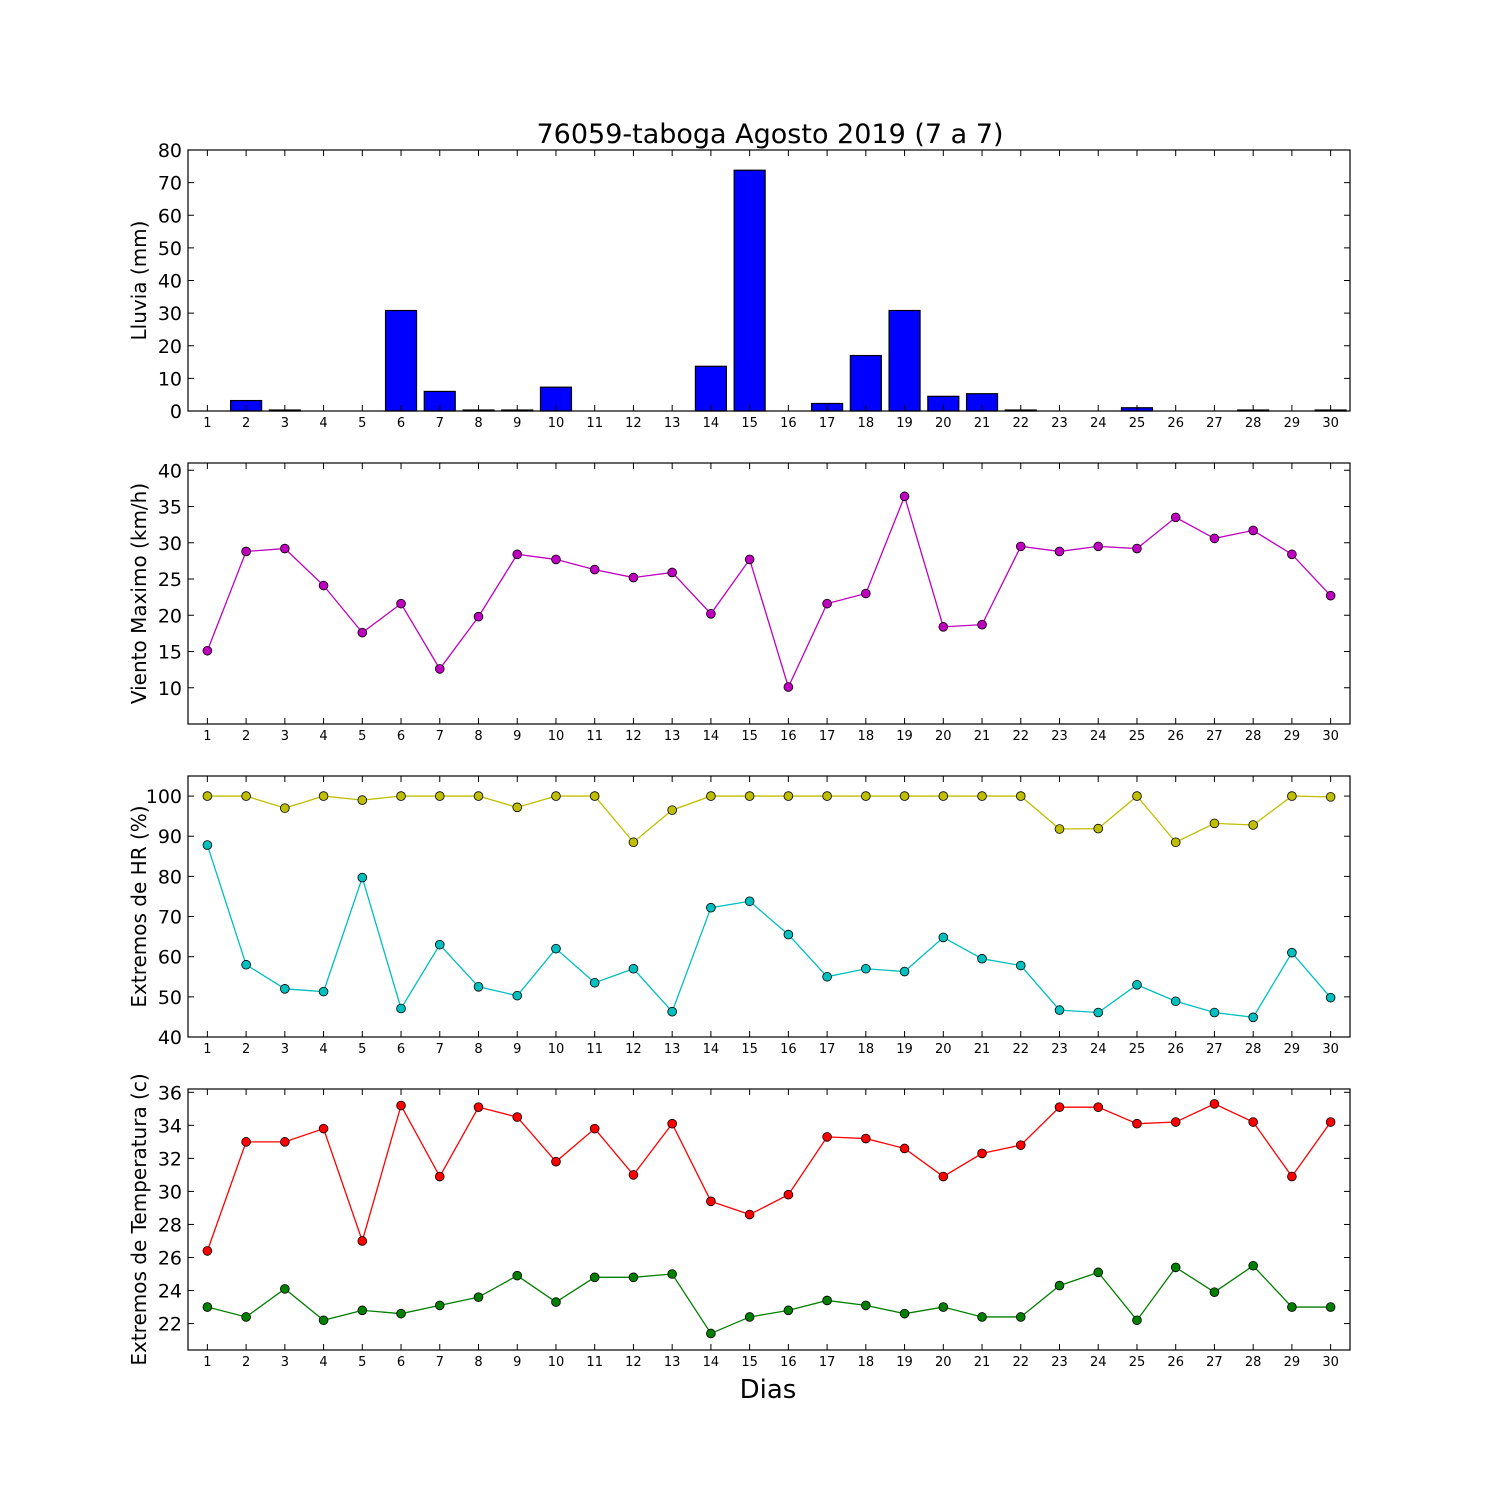  What do you see at coordinates (711, 423) in the screenshot?
I see `x-tick-label: 14` at bounding box center [711, 423].